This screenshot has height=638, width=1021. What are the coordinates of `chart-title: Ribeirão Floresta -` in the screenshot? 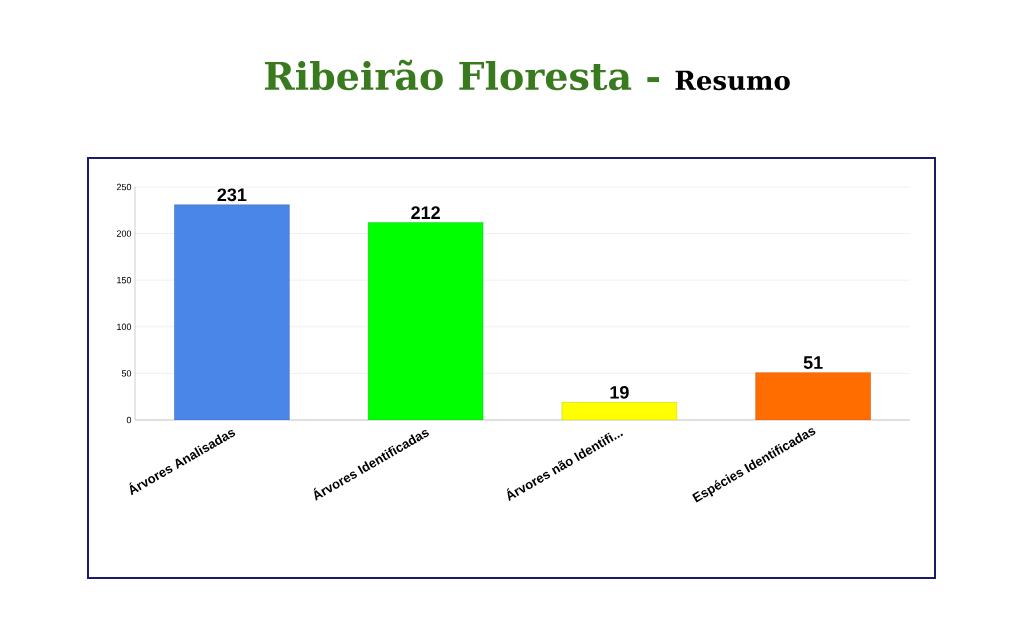 It's located at (462, 75).